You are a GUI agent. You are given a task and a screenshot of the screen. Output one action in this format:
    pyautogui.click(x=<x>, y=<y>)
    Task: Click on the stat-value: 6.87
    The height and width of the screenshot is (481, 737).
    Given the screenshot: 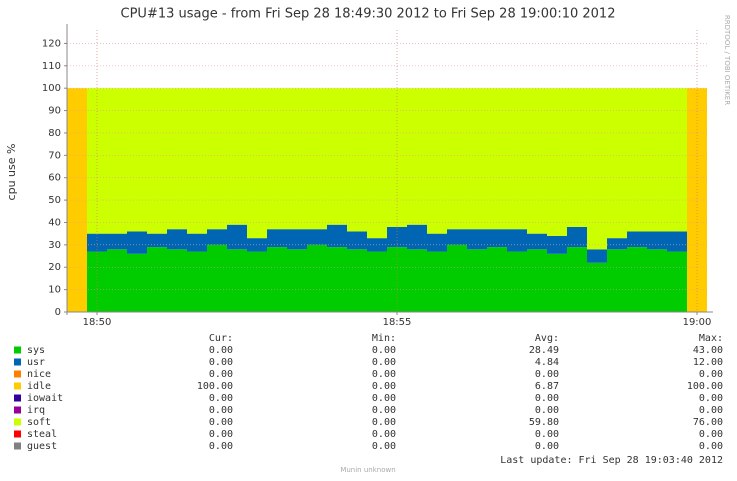 What is the action you would take?
    pyautogui.click(x=547, y=386)
    